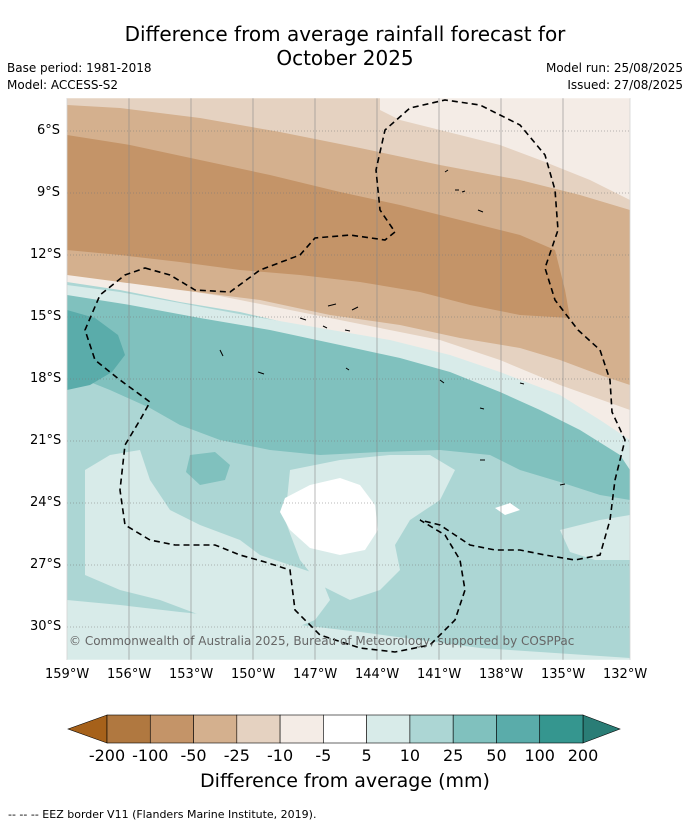  I want to click on colorbar, so click(344, 729).